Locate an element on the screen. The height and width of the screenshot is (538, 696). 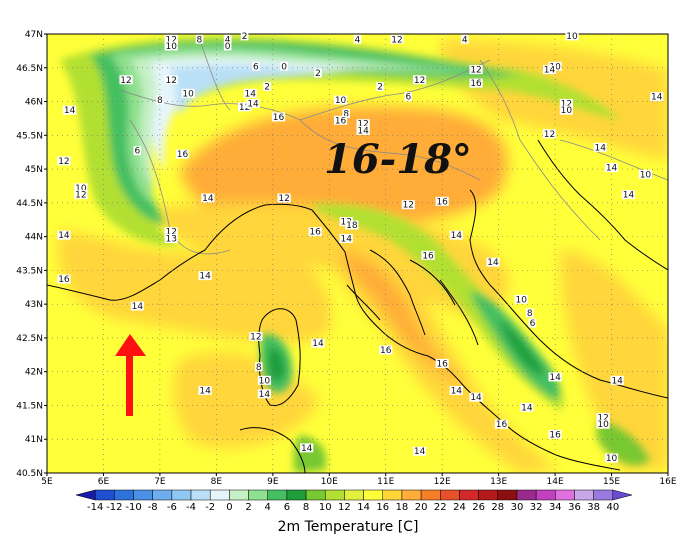
colorbar-title: 2m Temperature [C] is located at coordinates (348, 527).